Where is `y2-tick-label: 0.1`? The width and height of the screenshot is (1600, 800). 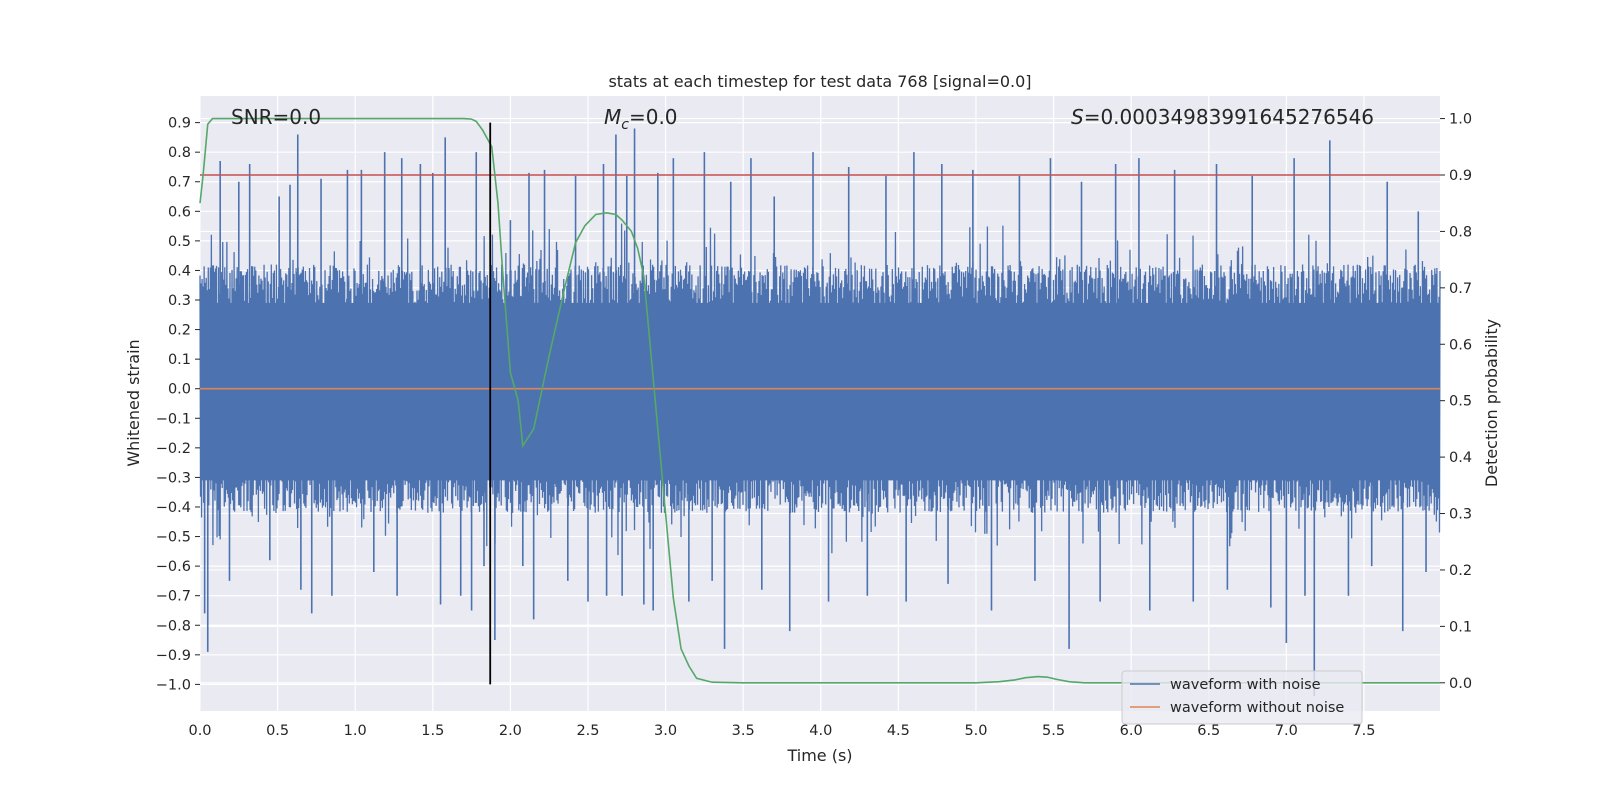 y2-tick-label: 0.1 is located at coordinates (1460, 627).